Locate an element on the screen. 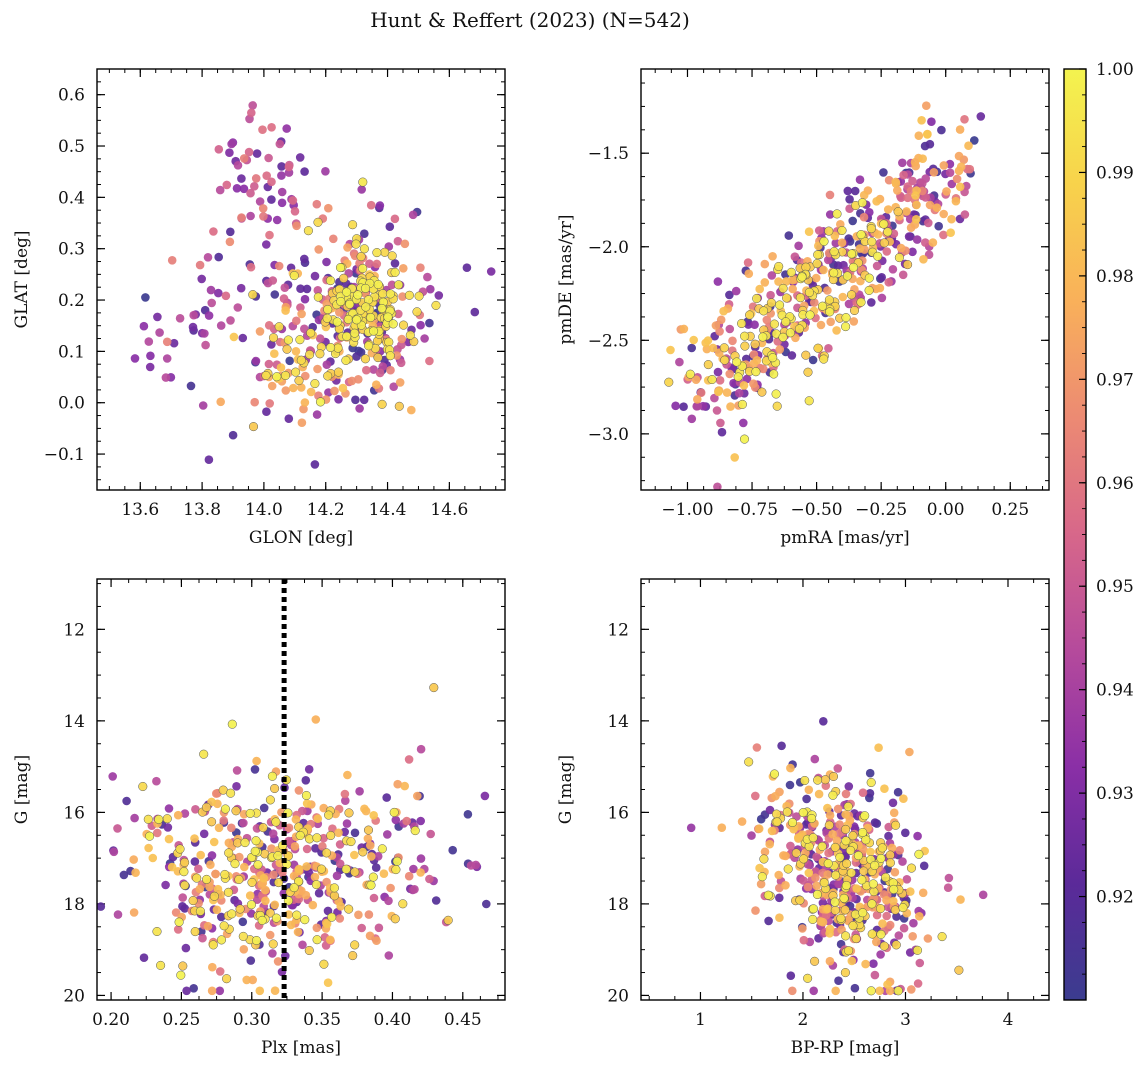 This screenshot has height=1068, width=1148. x-tick-label: 0.30 is located at coordinates (252, 1020).